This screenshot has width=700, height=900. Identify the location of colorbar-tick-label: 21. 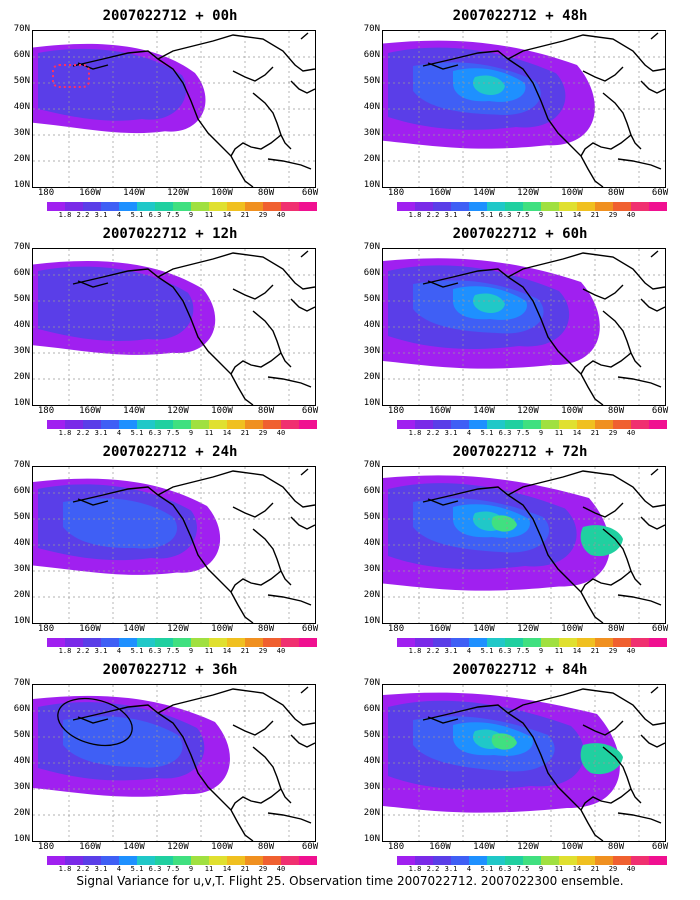
(245, 433).